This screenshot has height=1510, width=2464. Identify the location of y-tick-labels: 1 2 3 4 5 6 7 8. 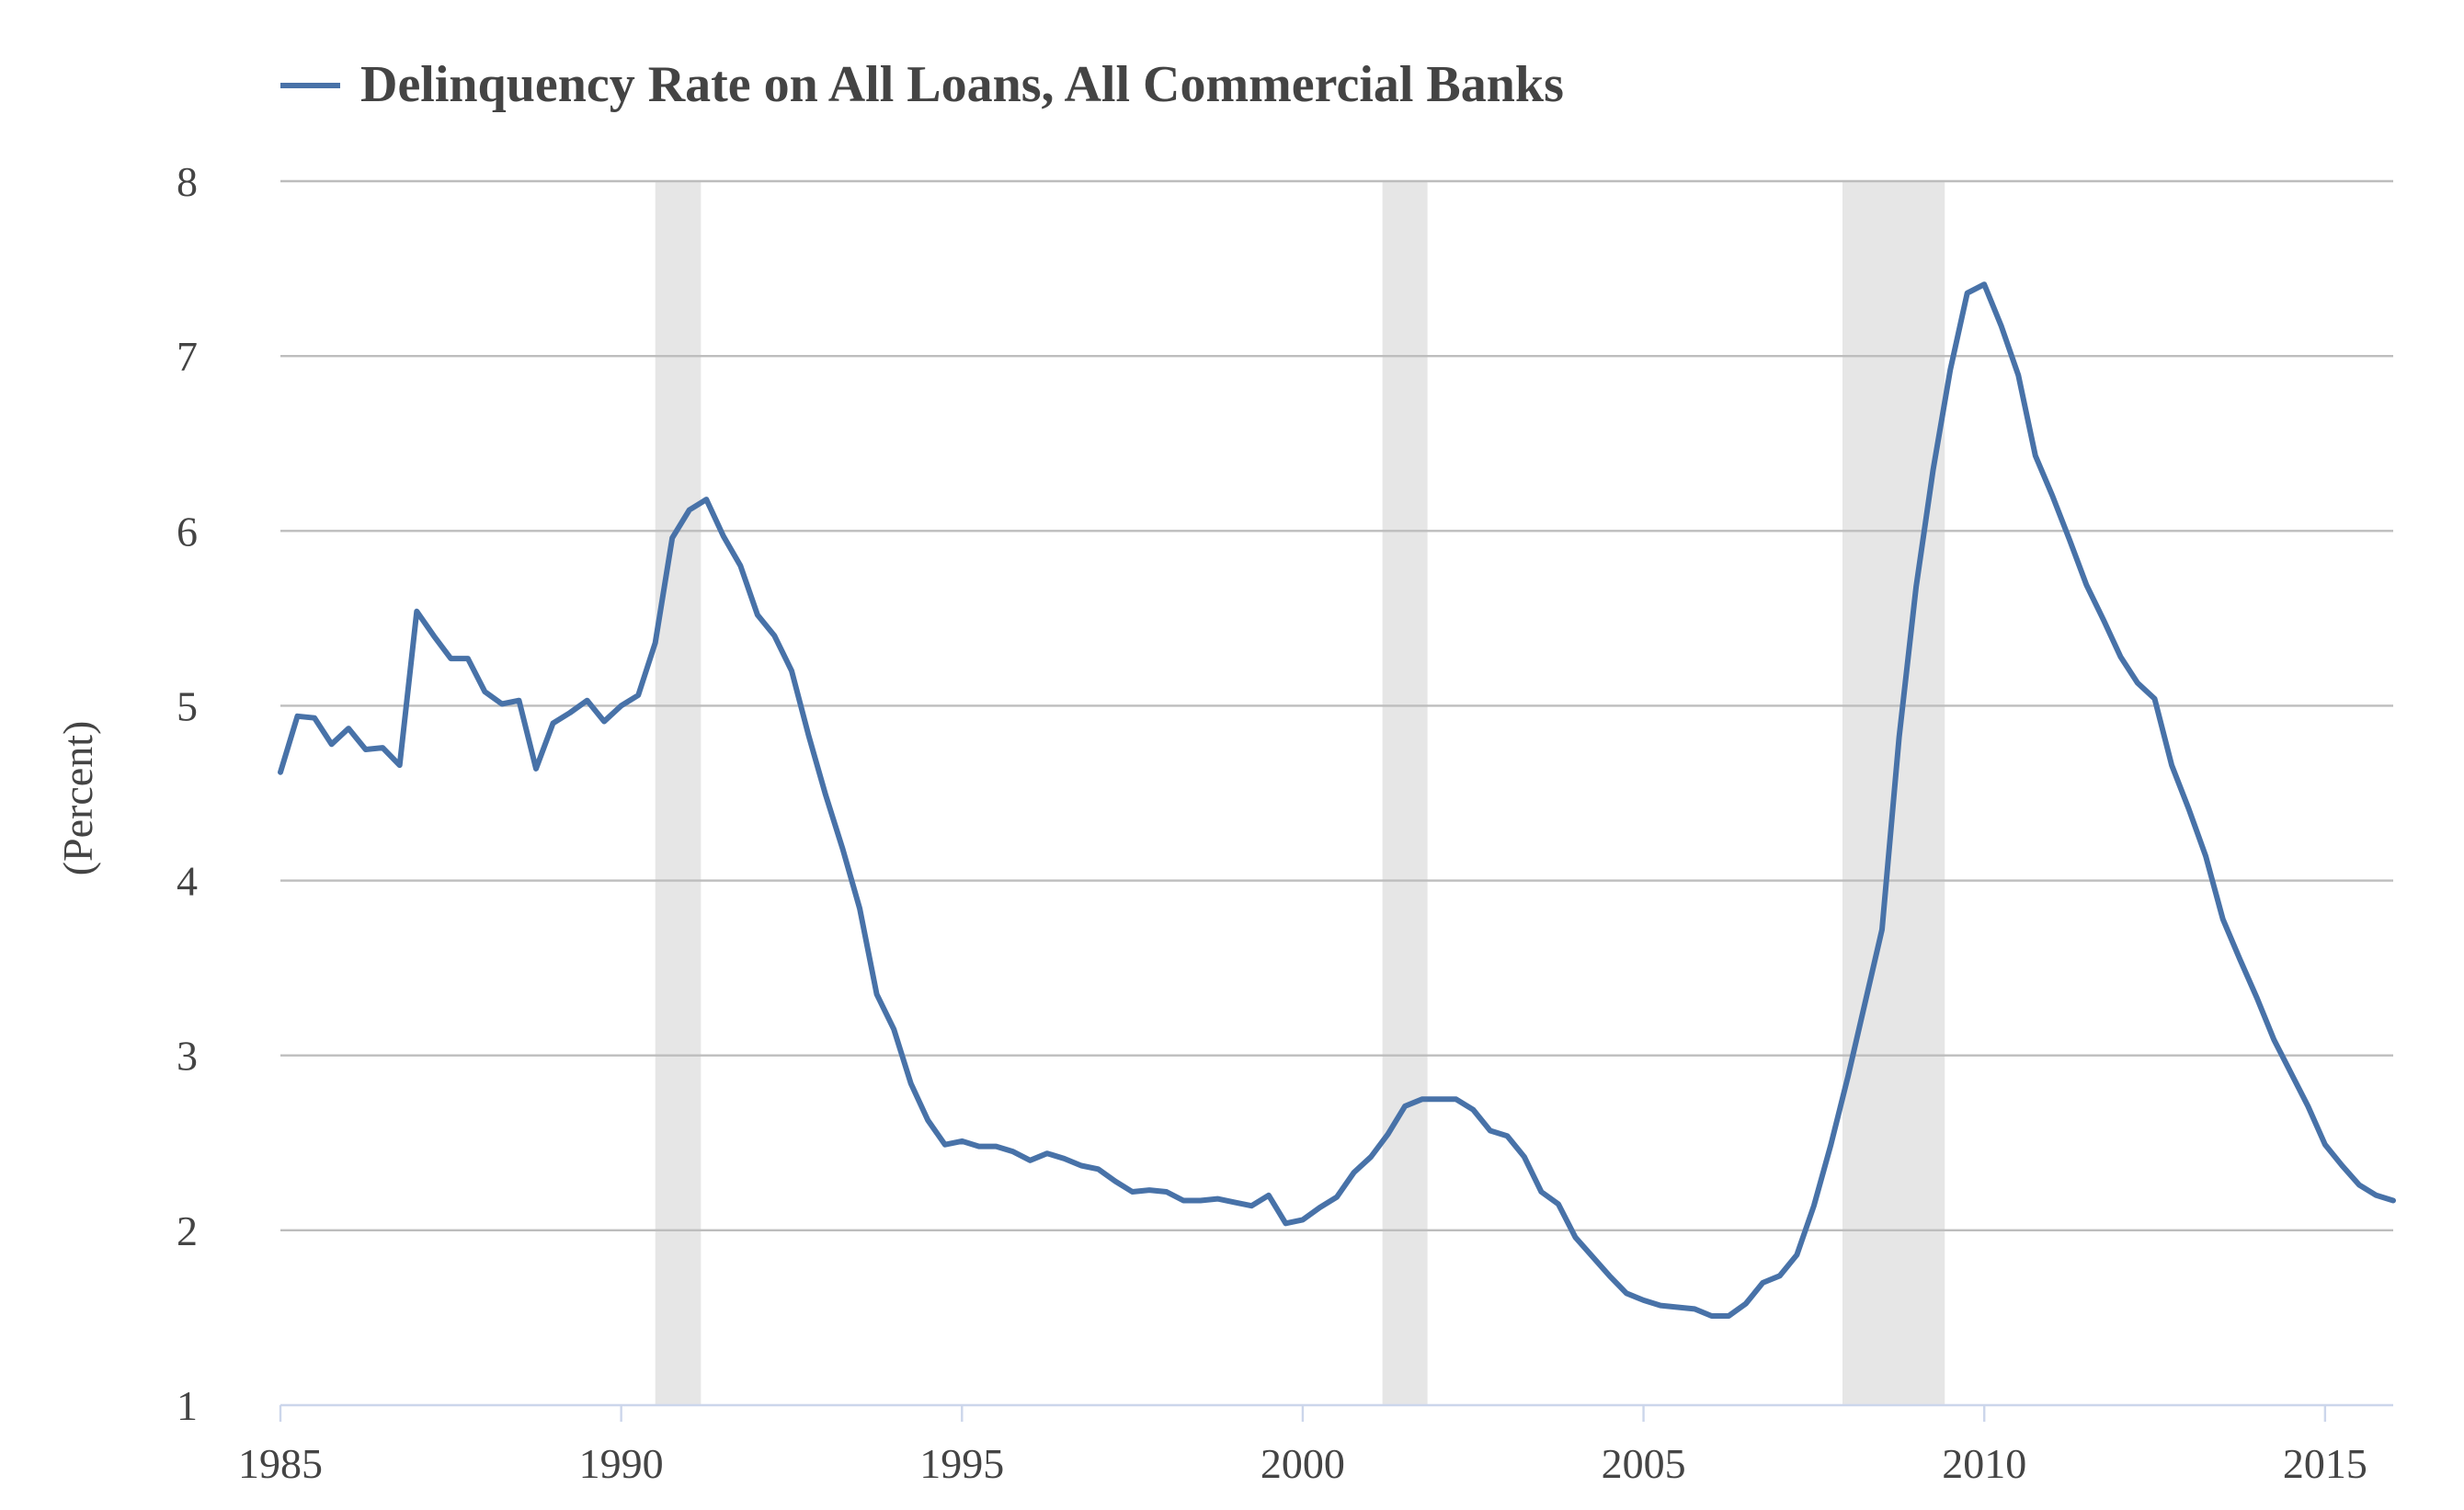
(187, 793).